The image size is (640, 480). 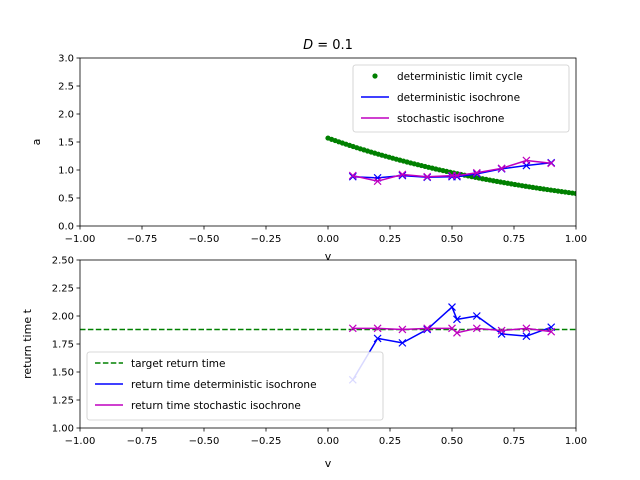 What do you see at coordinates (66, 199) in the screenshot?
I see `top-y-tick-label: 0.5` at bounding box center [66, 199].